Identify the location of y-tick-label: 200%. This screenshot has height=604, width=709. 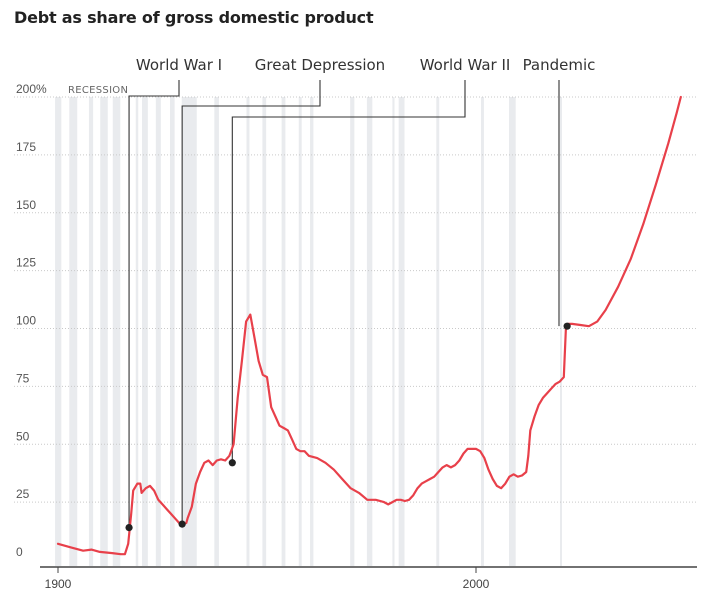
(31, 89).